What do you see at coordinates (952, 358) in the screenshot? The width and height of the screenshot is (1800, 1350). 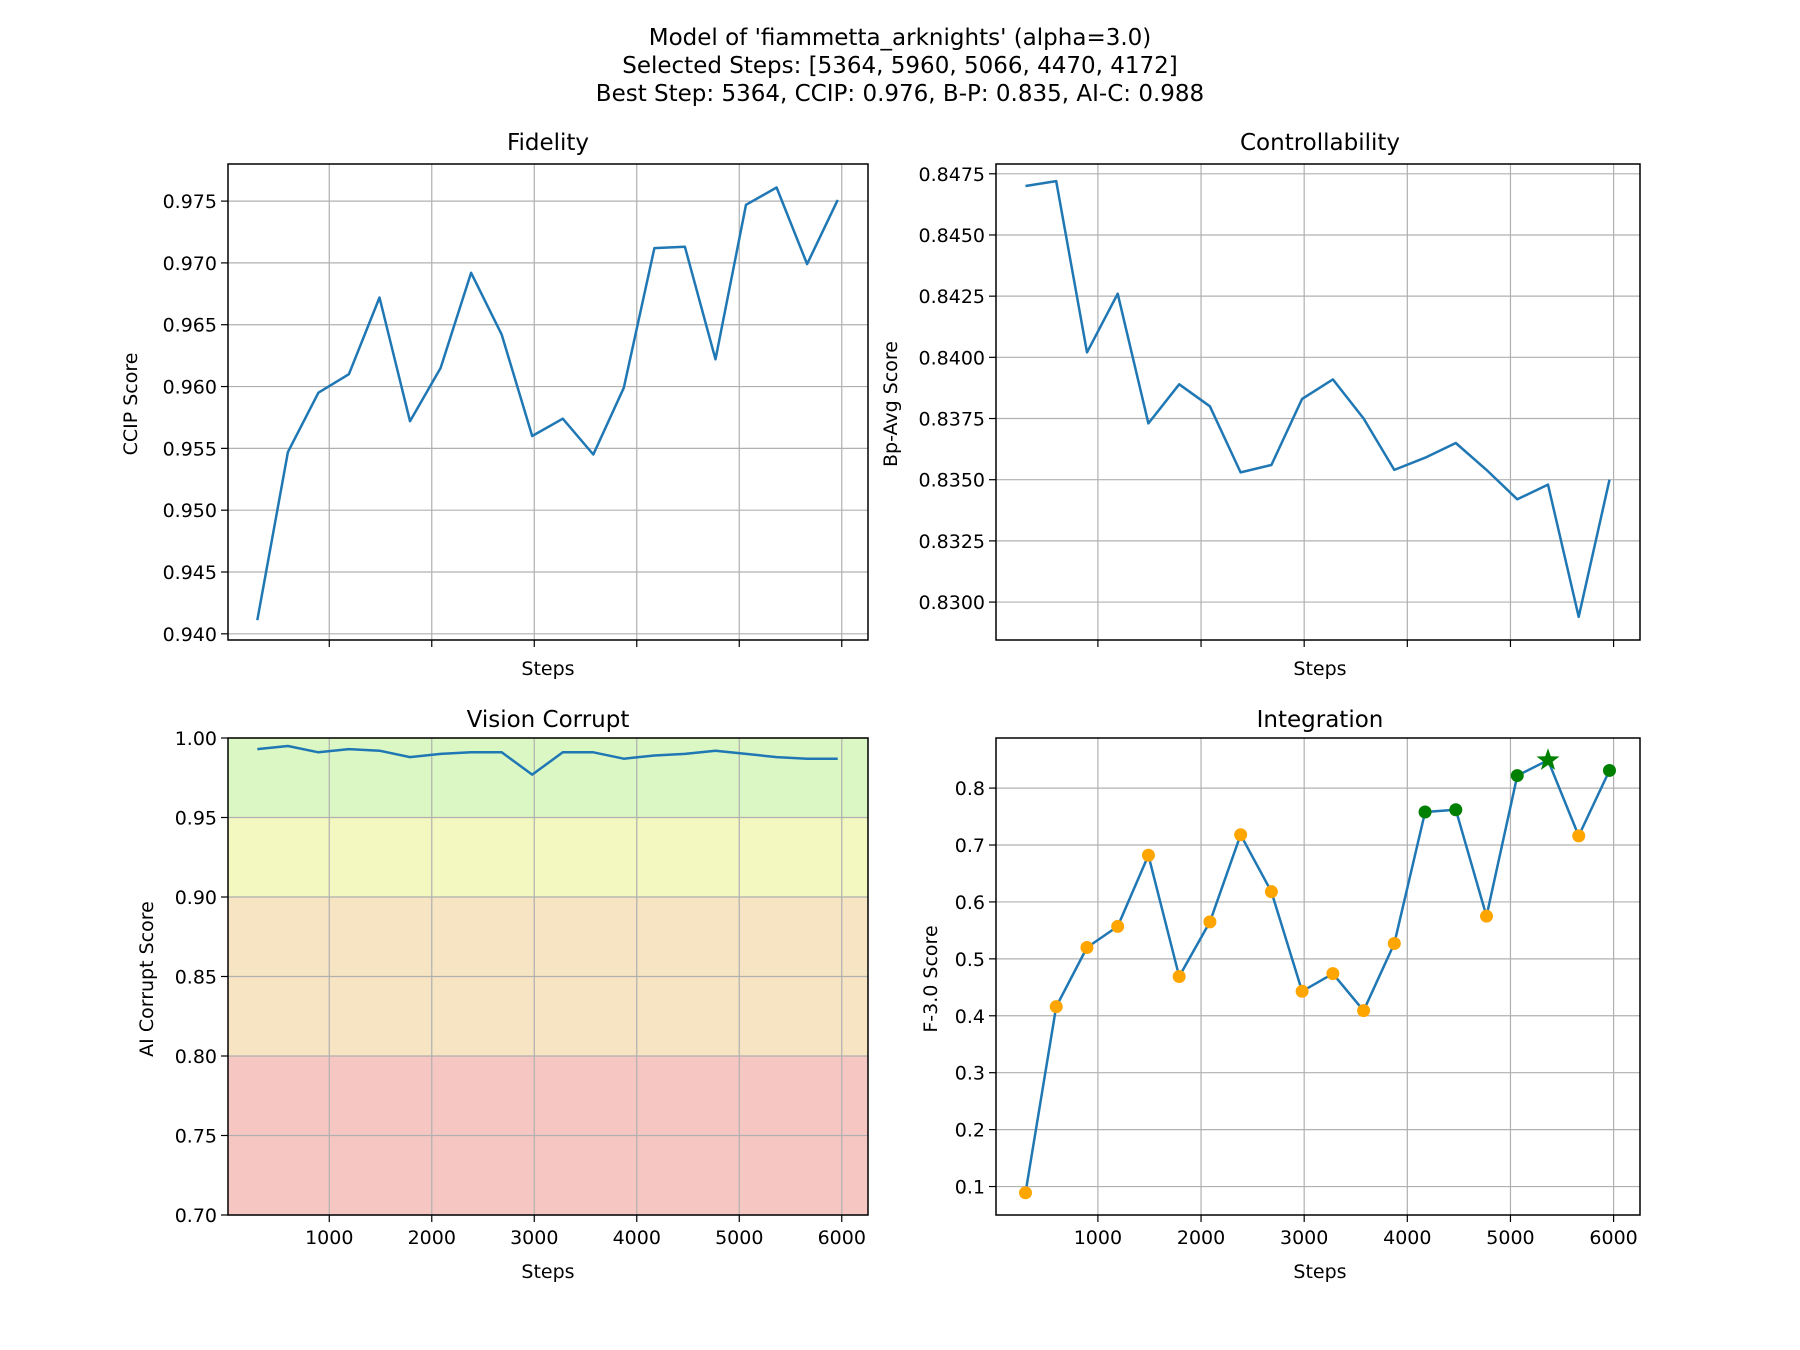 I see `controllability-ytick-label-4: 0.8400` at bounding box center [952, 358].